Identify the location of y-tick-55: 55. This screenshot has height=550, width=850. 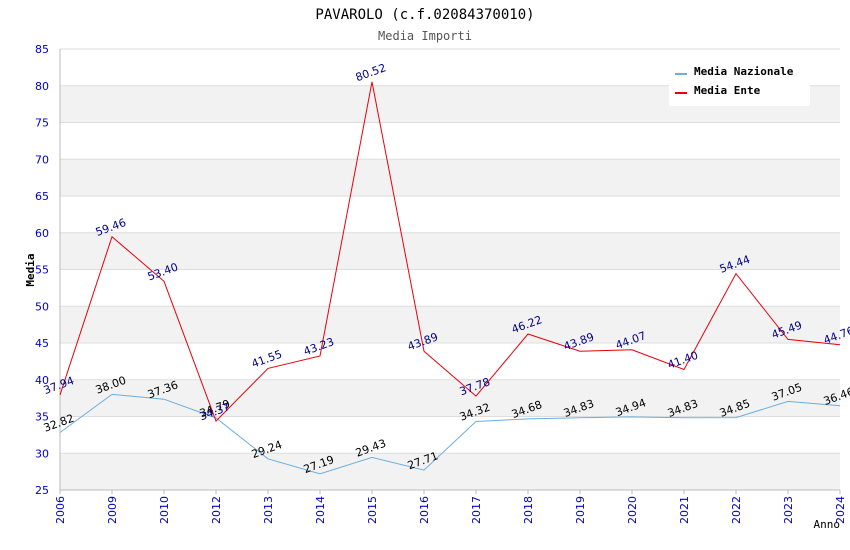
(42, 270).